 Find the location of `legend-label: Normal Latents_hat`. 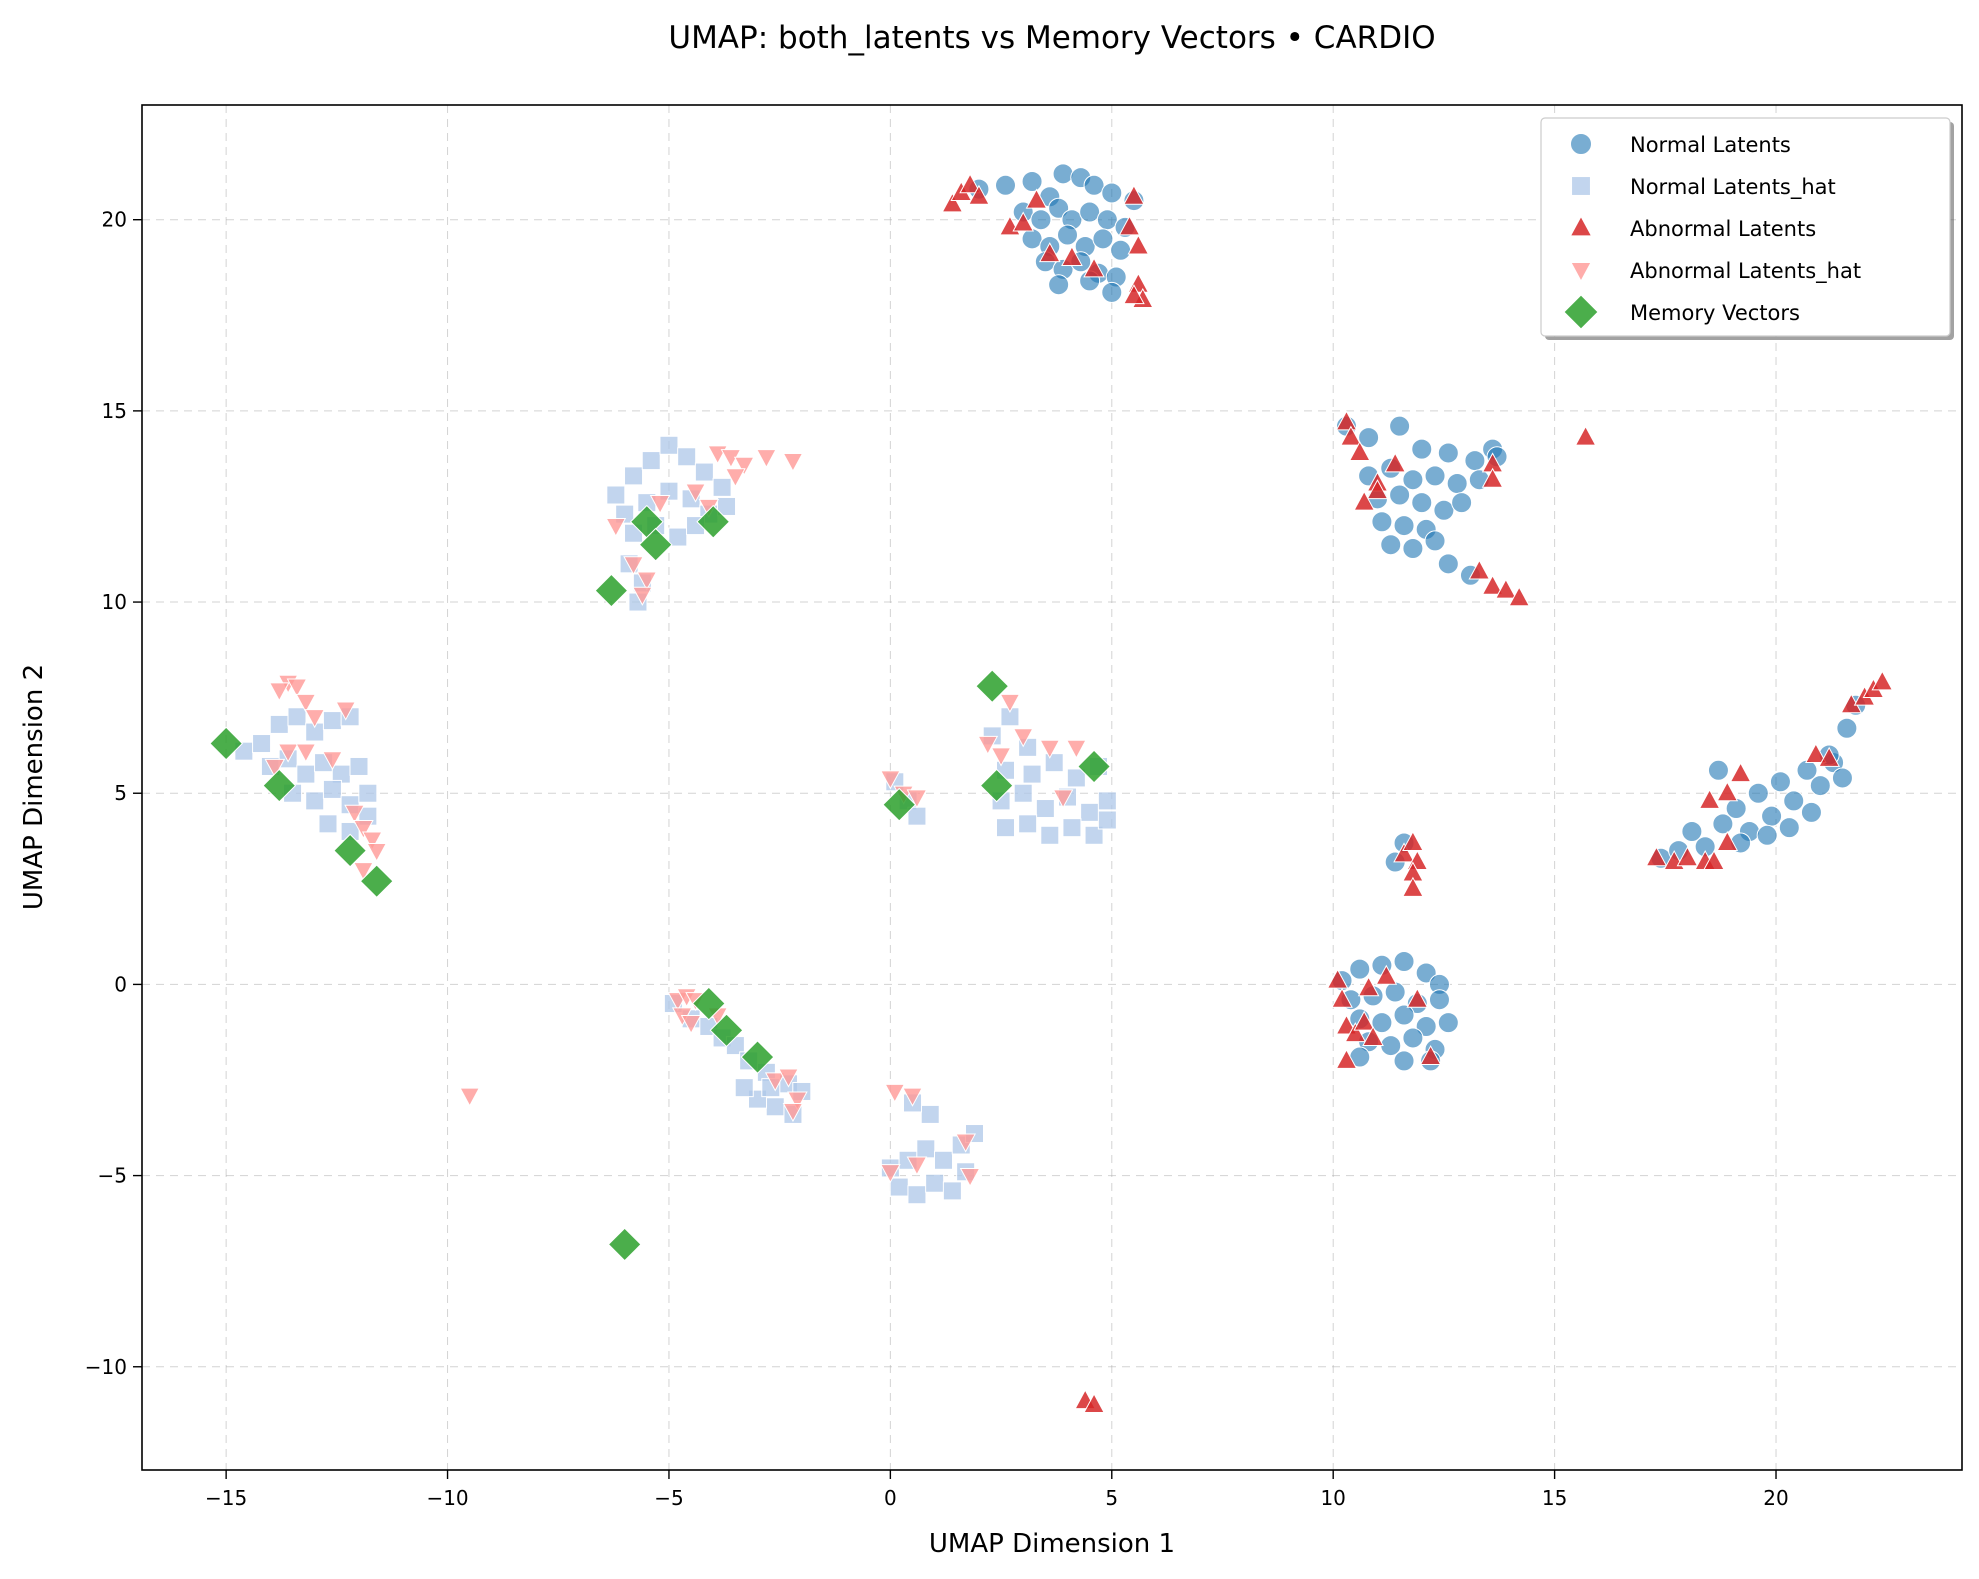

legend-label: Normal Latents_hat is located at coordinates (1733, 187).